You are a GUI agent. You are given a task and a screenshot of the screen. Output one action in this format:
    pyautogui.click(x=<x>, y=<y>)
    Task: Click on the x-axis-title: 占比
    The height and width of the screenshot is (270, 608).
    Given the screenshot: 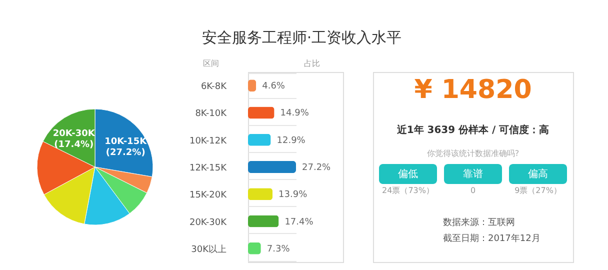 What is the action you would take?
    pyautogui.click(x=312, y=63)
    